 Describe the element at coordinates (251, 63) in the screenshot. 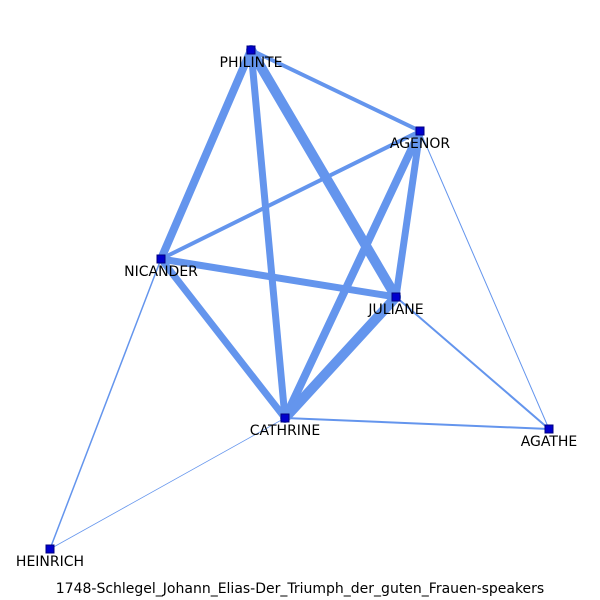

I see `node-label-philinte: PHILINTE` at that location.